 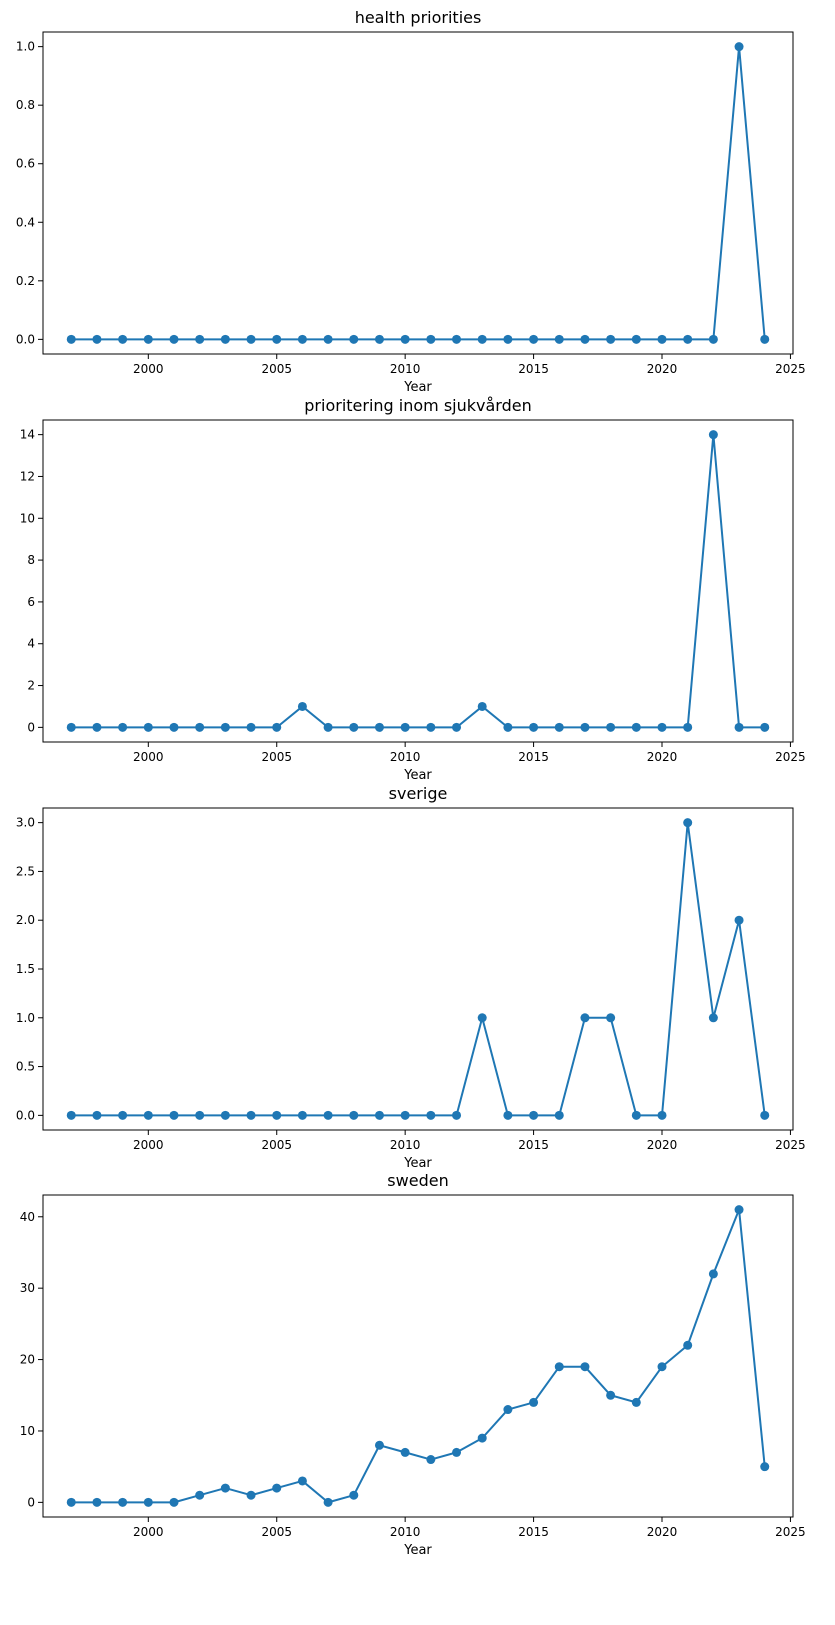 What do you see at coordinates (31, 644) in the screenshot?
I see `y-tick-label: 4` at bounding box center [31, 644].